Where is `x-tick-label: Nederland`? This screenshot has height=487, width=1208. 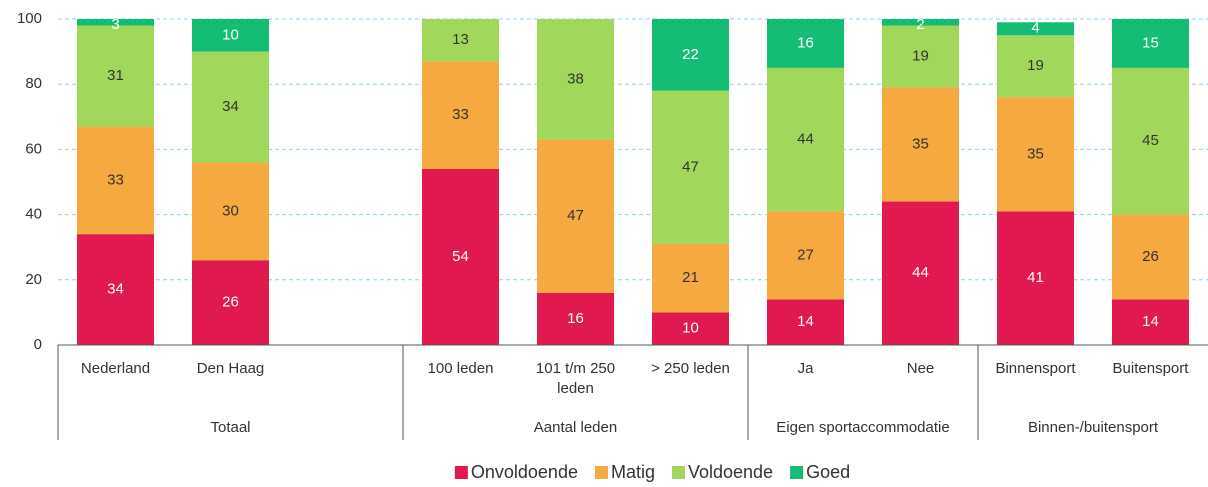
x-tick-label: Nederland is located at coordinates (115, 368).